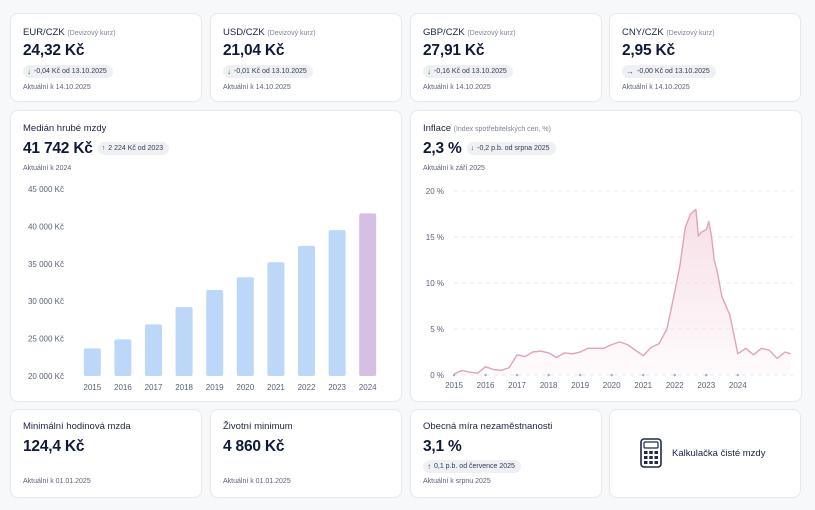 The height and width of the screenshot is (510, 815). Describe the element at coordinates (46, 339) in the screenshot. I see `y-tick-label: 25 000 Kč` at that location.